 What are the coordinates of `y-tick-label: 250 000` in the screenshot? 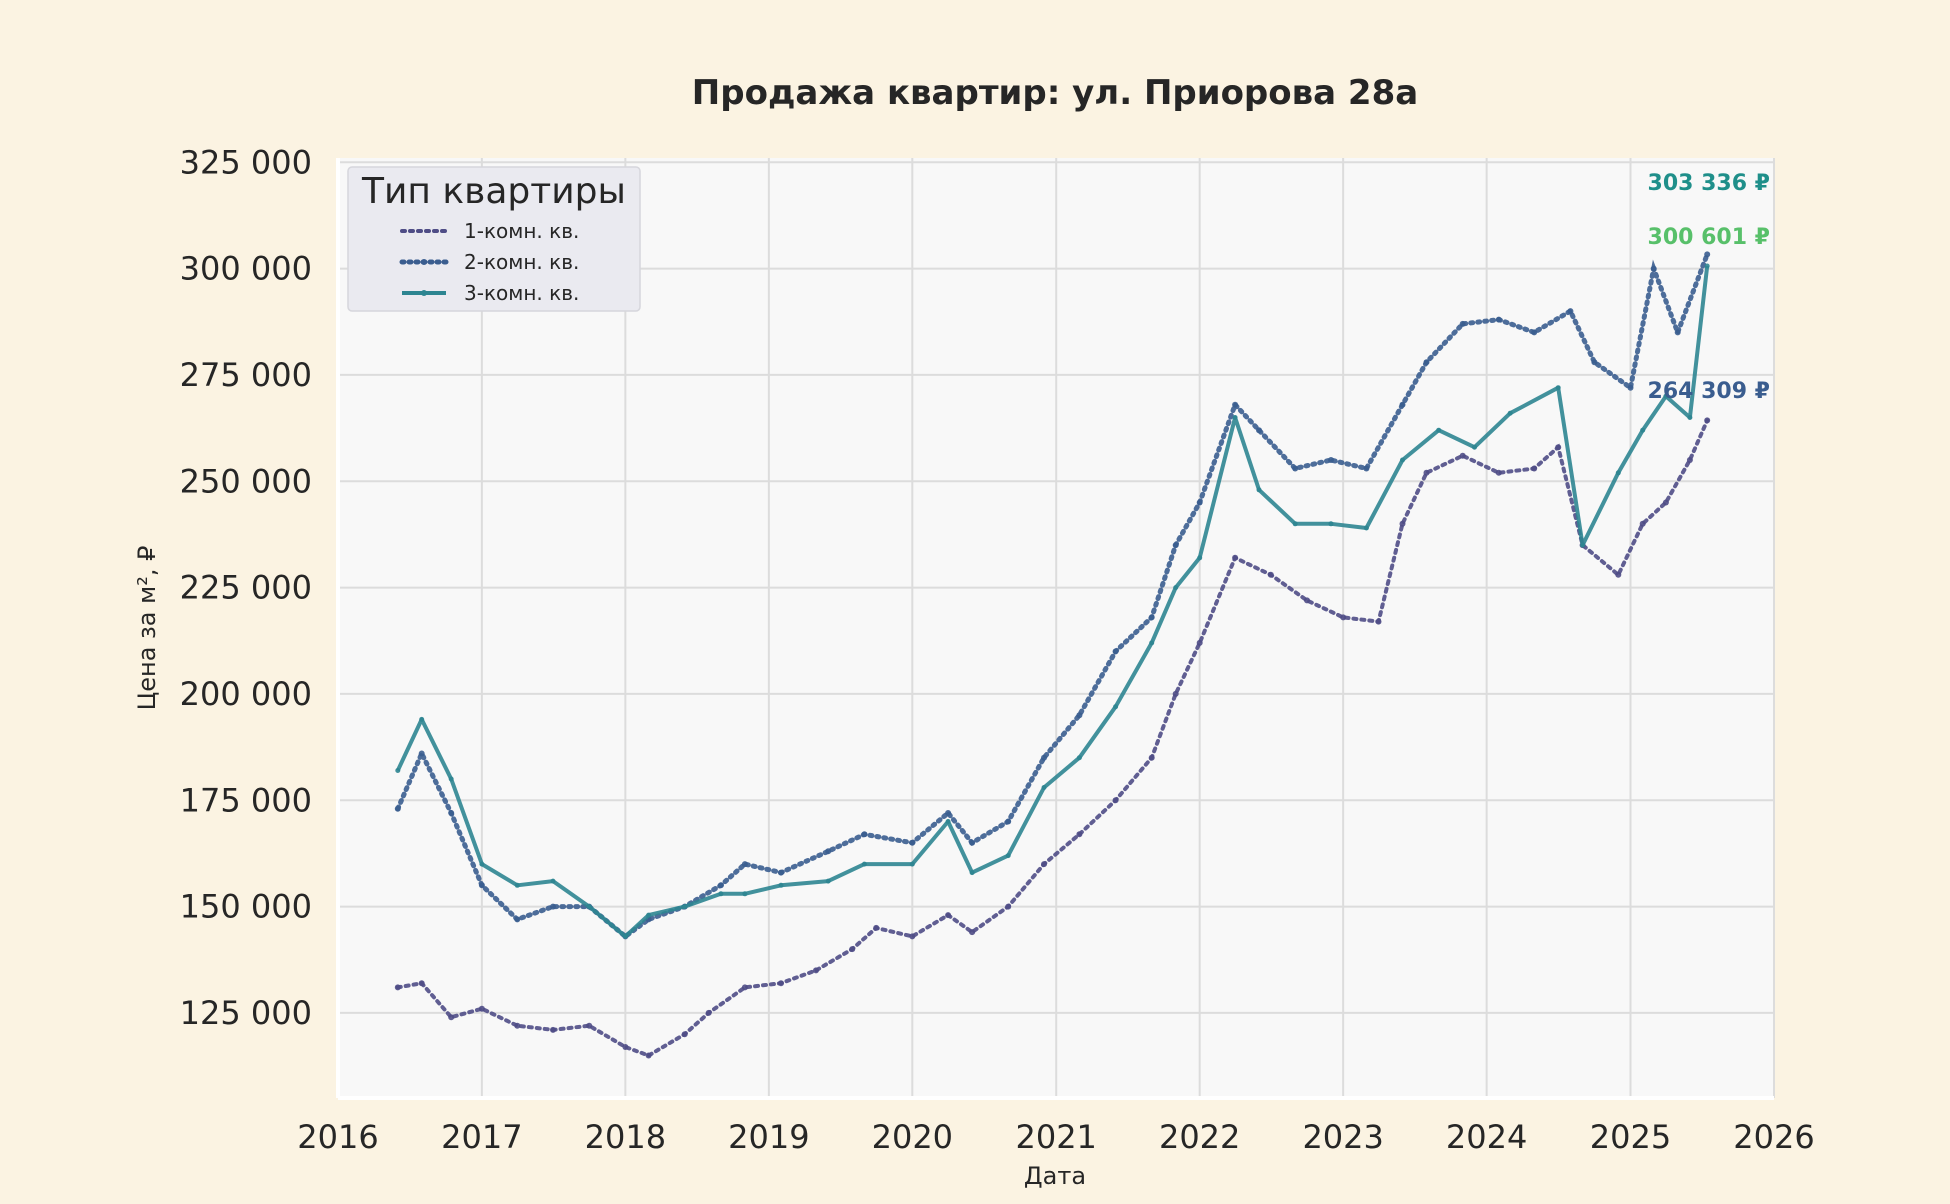 It's located at (246, 481).